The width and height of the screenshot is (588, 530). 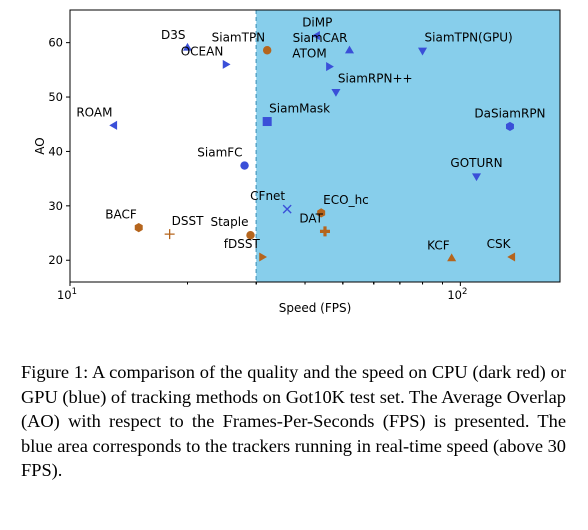 What do you see at coordinates (509, 113) in the screenshot?
I see `label-dasiamrpn: DaSiamRPN` at bounding box center [509, 113].